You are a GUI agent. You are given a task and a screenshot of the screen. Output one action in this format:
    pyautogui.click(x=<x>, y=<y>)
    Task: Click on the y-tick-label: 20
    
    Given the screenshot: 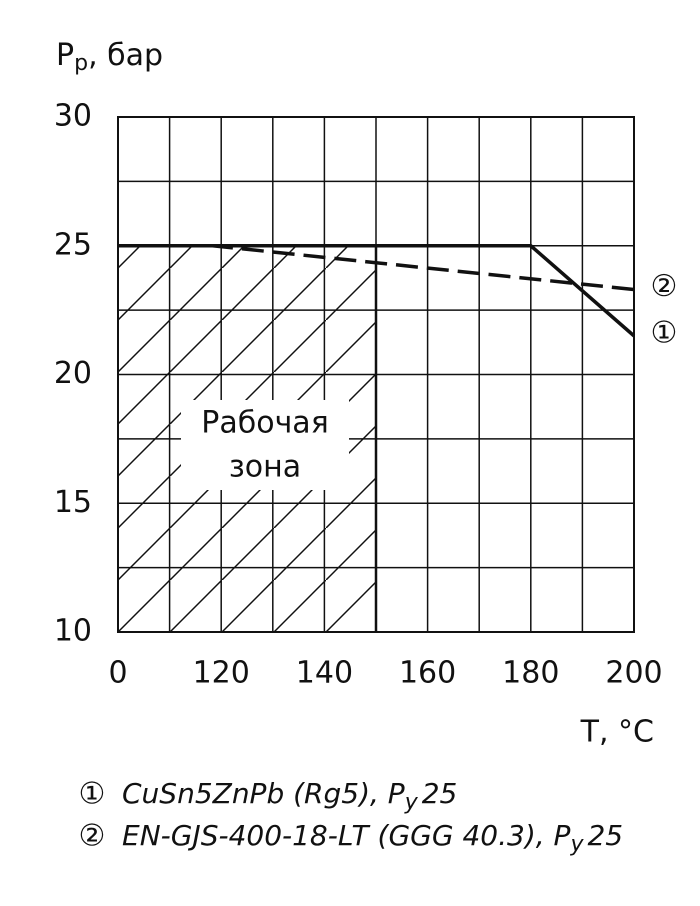 What is the action you would take?
    pyautogui.click(x=73, y=373)
    